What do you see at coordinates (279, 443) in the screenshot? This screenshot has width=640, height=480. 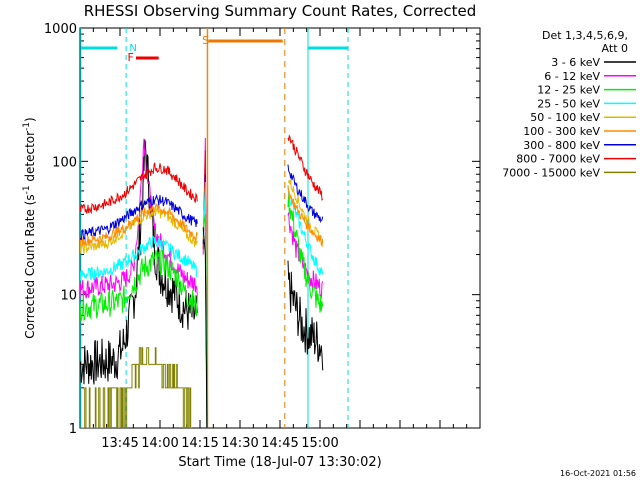 I see `x-tick-label: 14:45` at bounding box center [279, 443].